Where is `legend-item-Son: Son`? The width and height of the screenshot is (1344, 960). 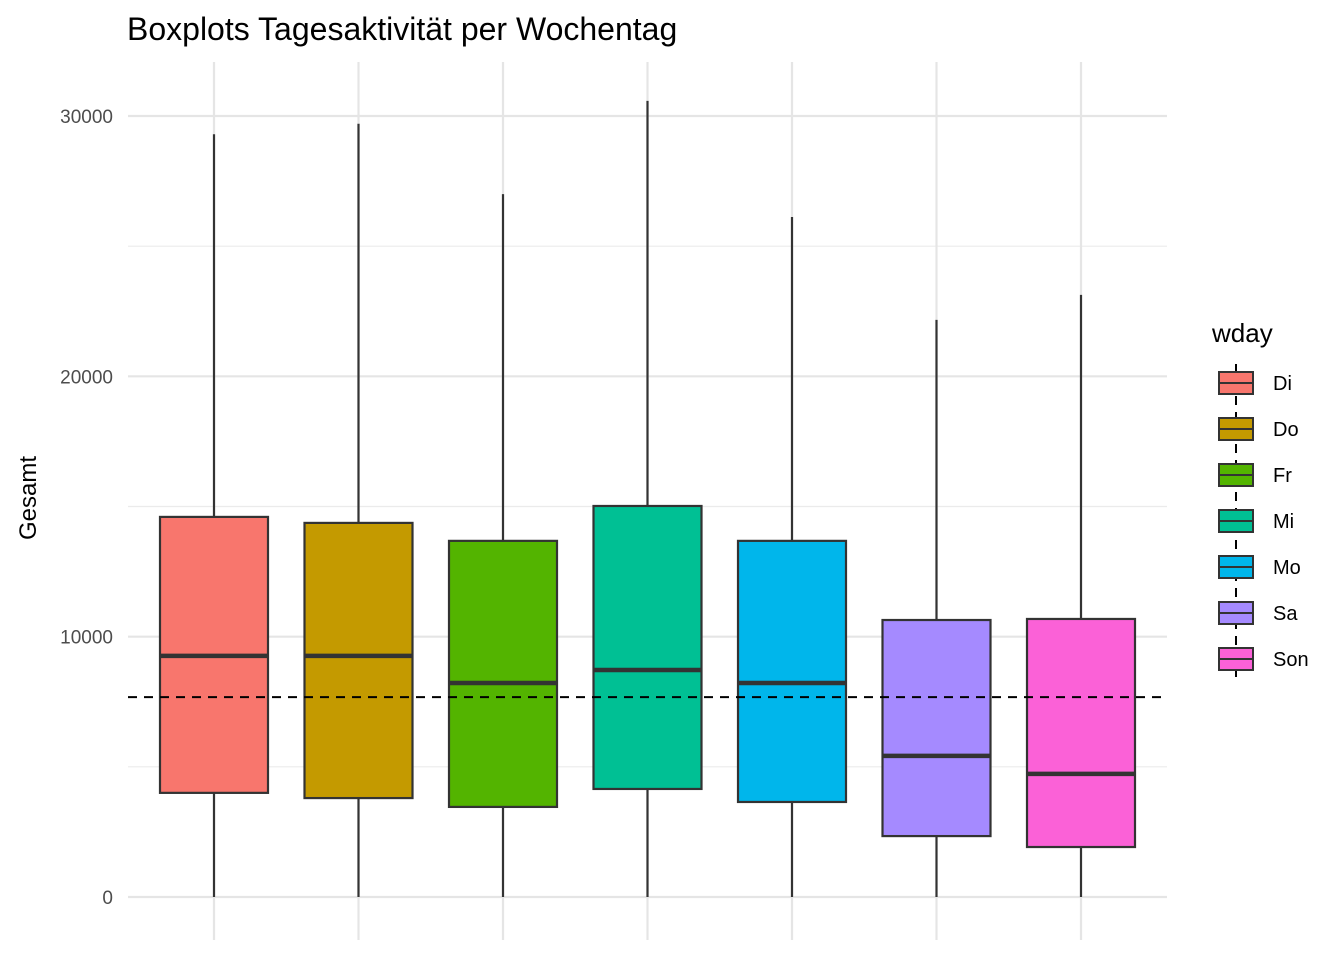
legend-item-Son: Son is located at coordinates (1263, 659).